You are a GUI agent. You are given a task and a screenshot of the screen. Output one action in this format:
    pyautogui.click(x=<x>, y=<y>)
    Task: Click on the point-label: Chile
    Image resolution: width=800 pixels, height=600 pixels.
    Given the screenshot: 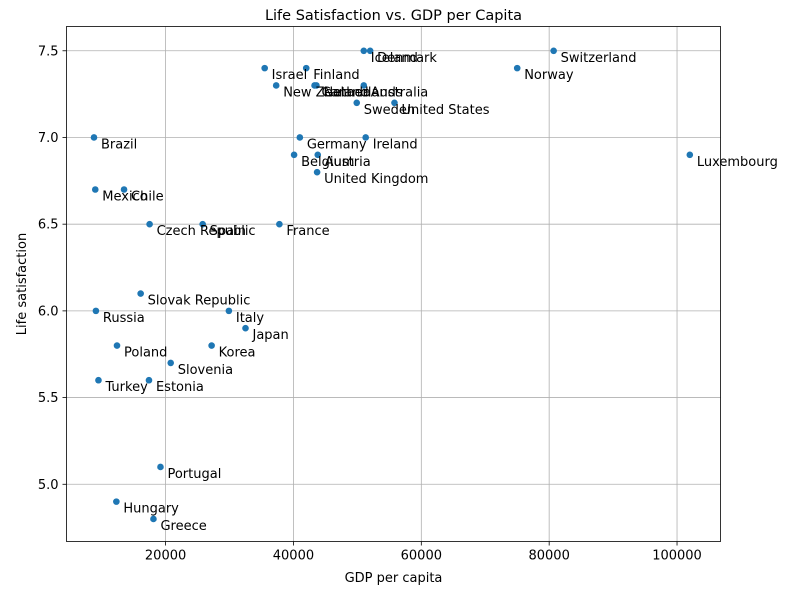 What is the action you would take?
    pyautogui.click(x=147, y=196)
    